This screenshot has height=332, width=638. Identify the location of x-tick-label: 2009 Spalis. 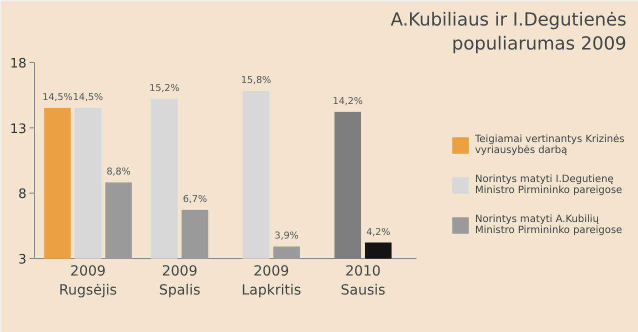
(179, 281).